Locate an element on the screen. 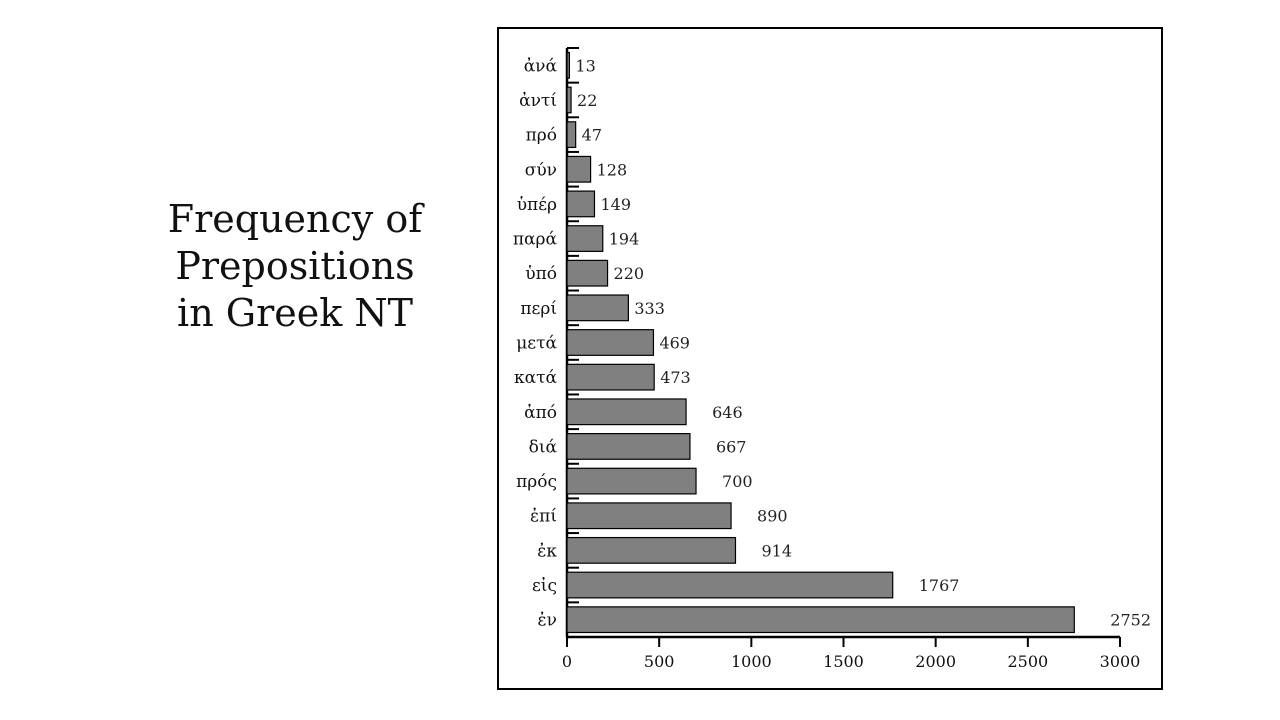 The image size is (1280, 720). category-label: πρός is located at coordinates (536, 482).